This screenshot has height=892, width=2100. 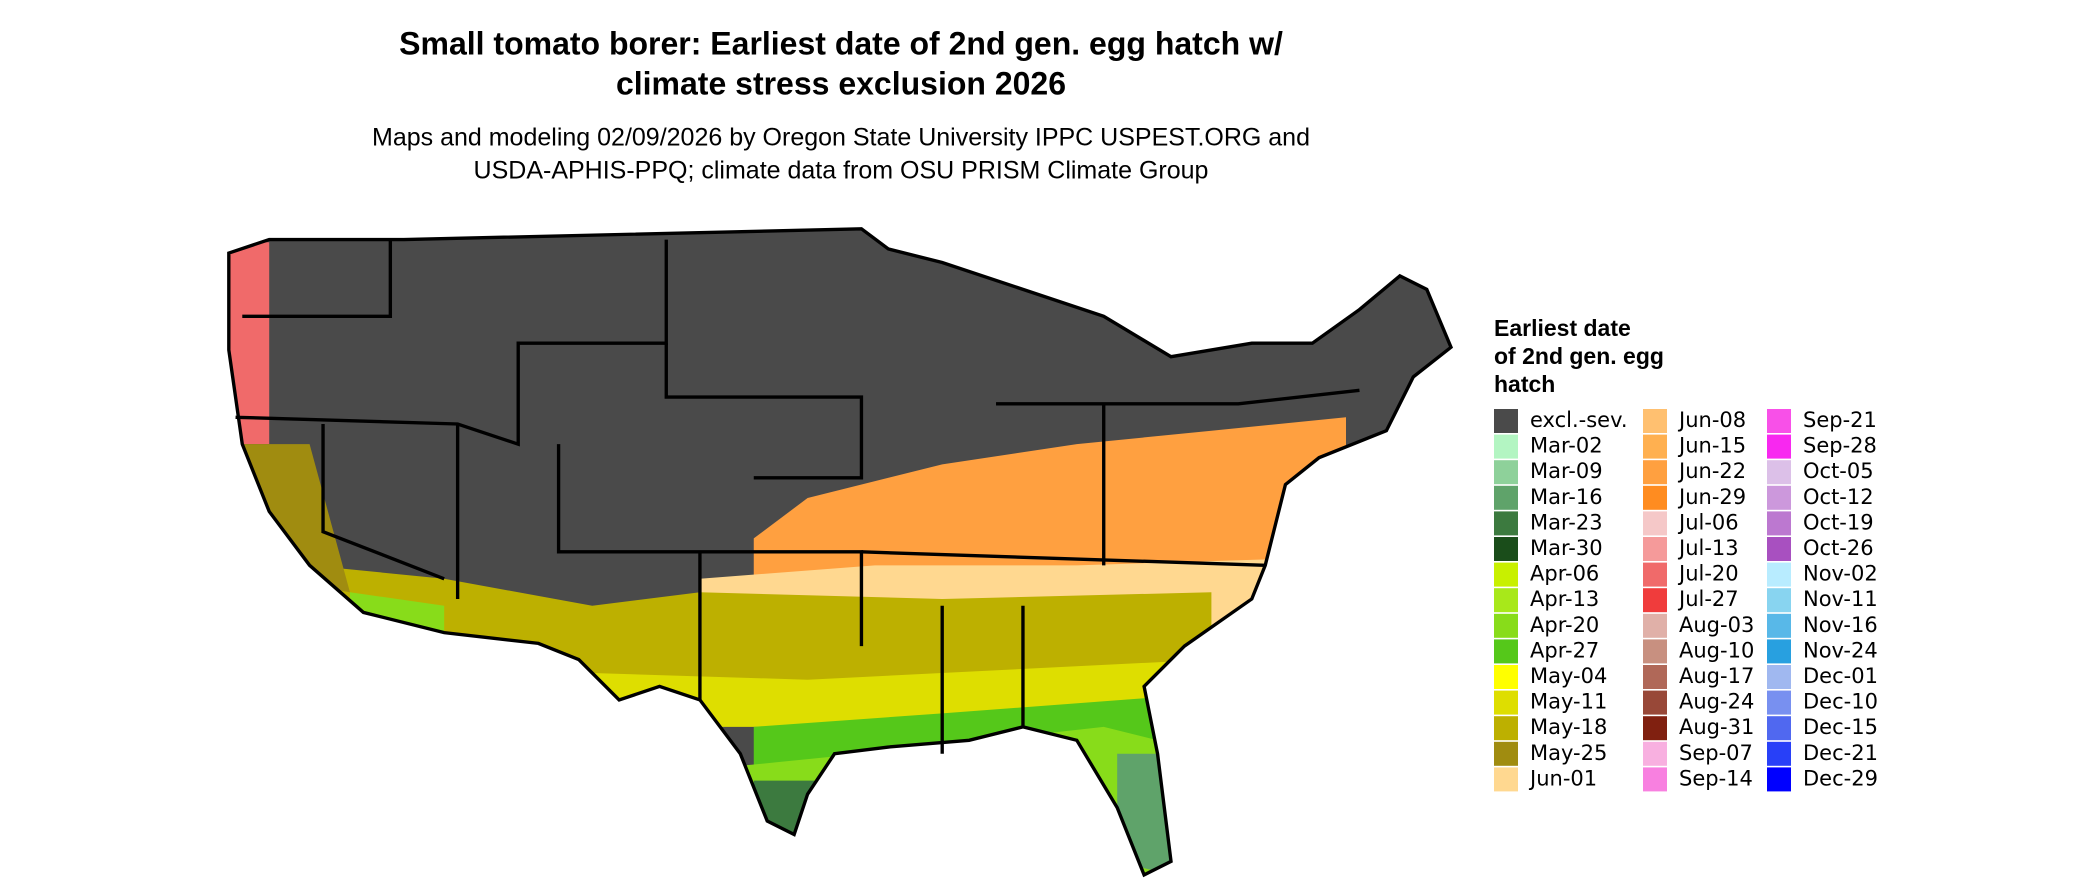 What do you see at coordinates (1838, 471) in the screenshot?
I see `legend-label: Oct-05` at bounding box center [1838, 471].